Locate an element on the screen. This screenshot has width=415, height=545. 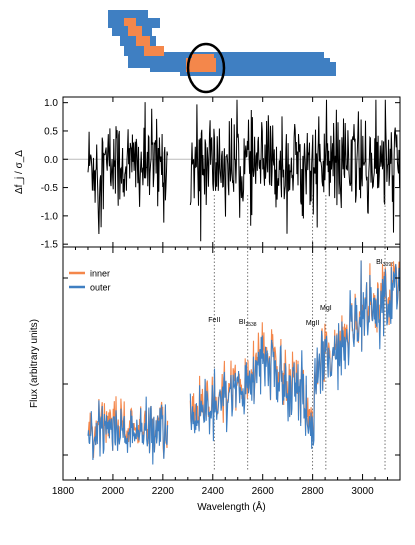
x-tick-label: 3000 is located at coordinates (362, 491).